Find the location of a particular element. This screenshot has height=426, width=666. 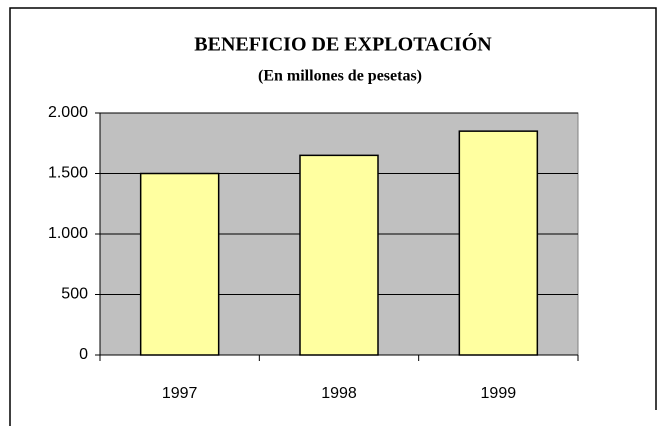

y-tick-label: 0 is located at coordinates (83, 354).